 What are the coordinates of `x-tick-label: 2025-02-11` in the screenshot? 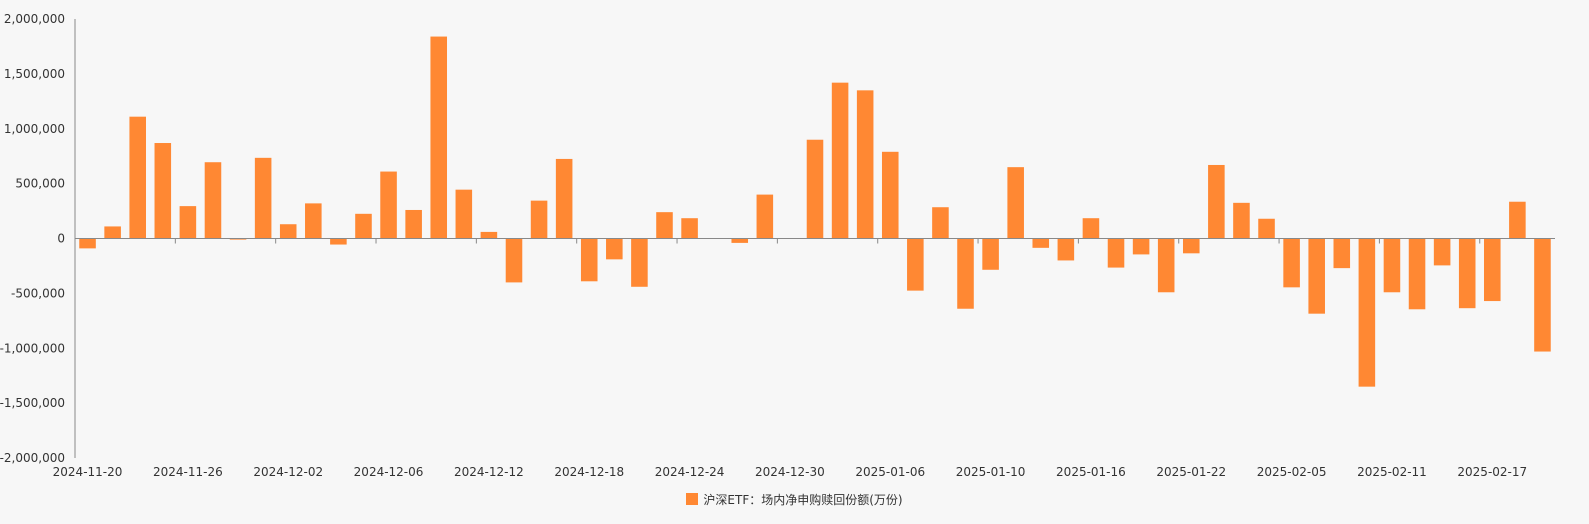 It's located at (1392, 472).